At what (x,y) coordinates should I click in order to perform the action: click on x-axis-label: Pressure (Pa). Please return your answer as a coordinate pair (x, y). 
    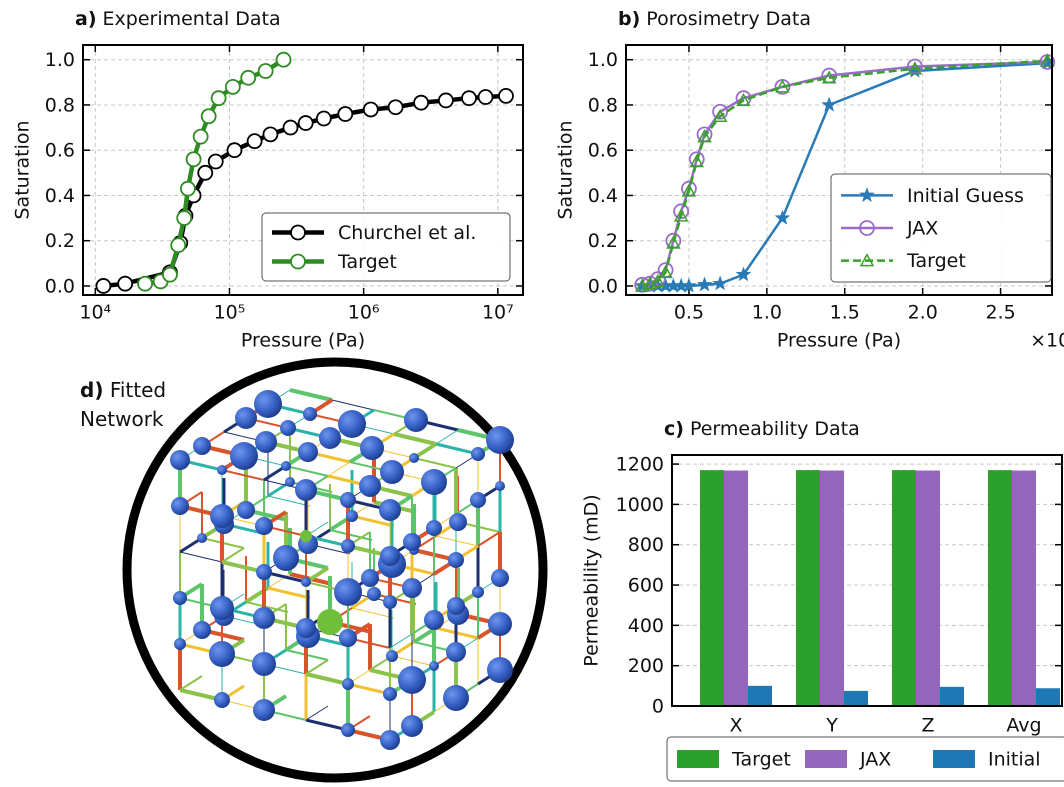
    Looking at the image, I should click on (839, 341).